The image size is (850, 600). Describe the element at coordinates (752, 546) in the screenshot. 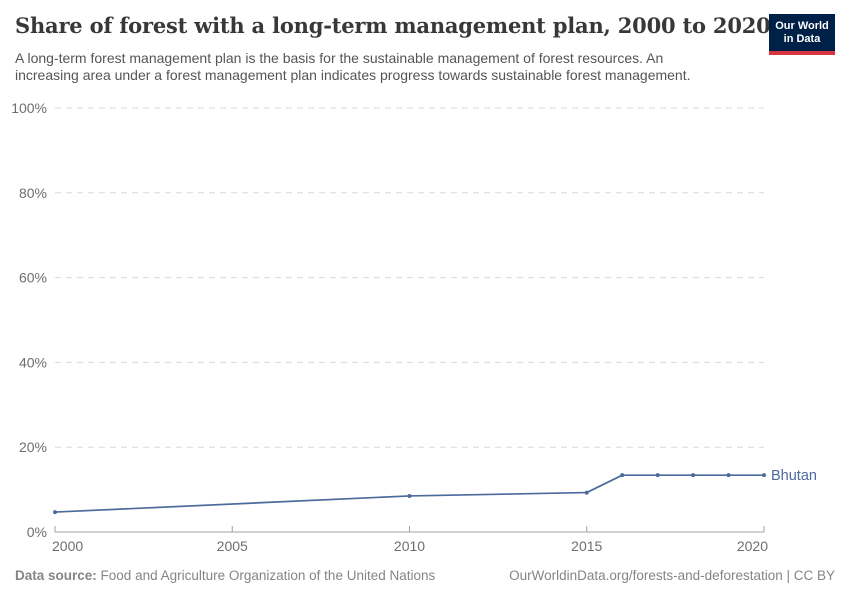

I see `x-tick-label-2020: 2020` at that location.